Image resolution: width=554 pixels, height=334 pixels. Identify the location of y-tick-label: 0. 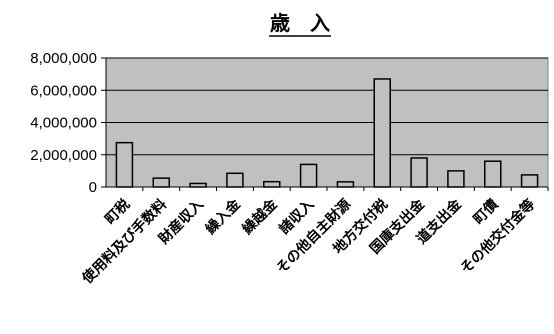
(93, 187).